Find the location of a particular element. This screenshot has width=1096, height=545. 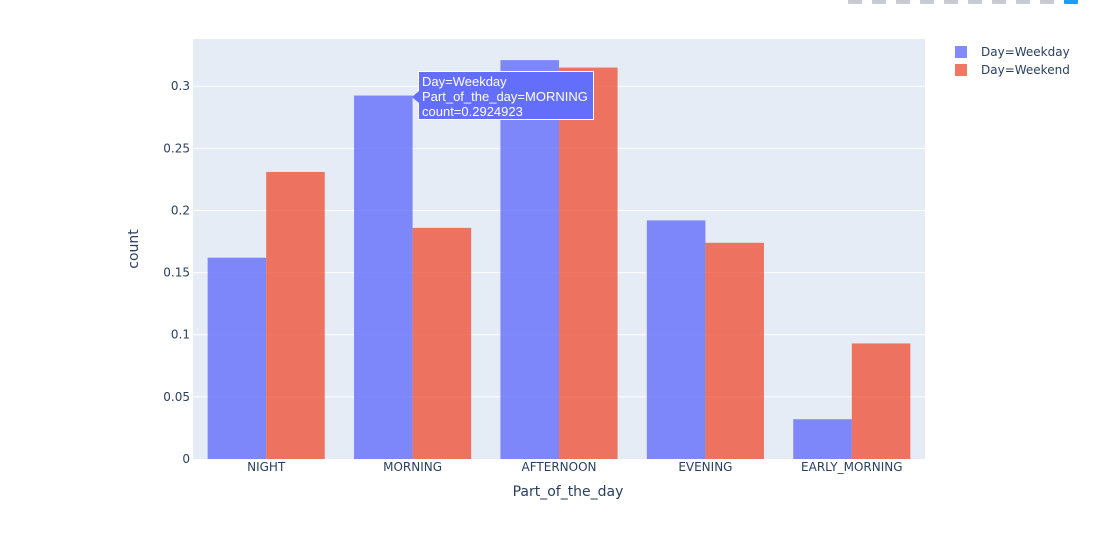

reset-axes-icon is located at coordinates (1023, 2).